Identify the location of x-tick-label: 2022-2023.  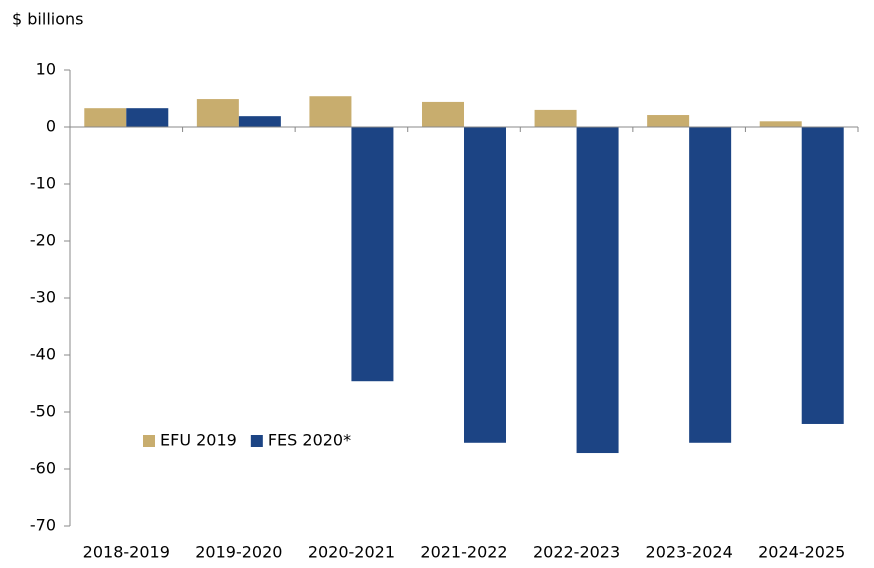
(576, 552).